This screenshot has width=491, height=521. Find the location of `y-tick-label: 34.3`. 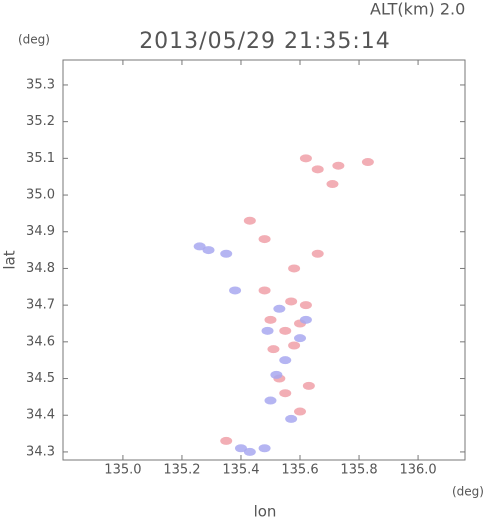

y-tick-label: 34.3 is located at coordinates (40, 451).